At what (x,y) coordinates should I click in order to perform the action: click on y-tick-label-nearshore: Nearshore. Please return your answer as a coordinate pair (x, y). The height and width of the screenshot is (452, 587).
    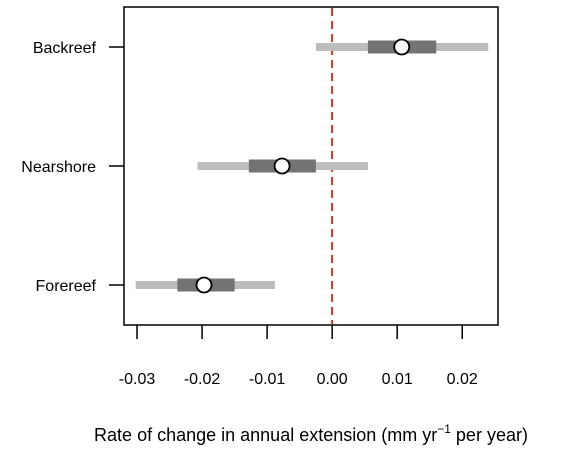
    Looking at the image, I should click on (58, 167).